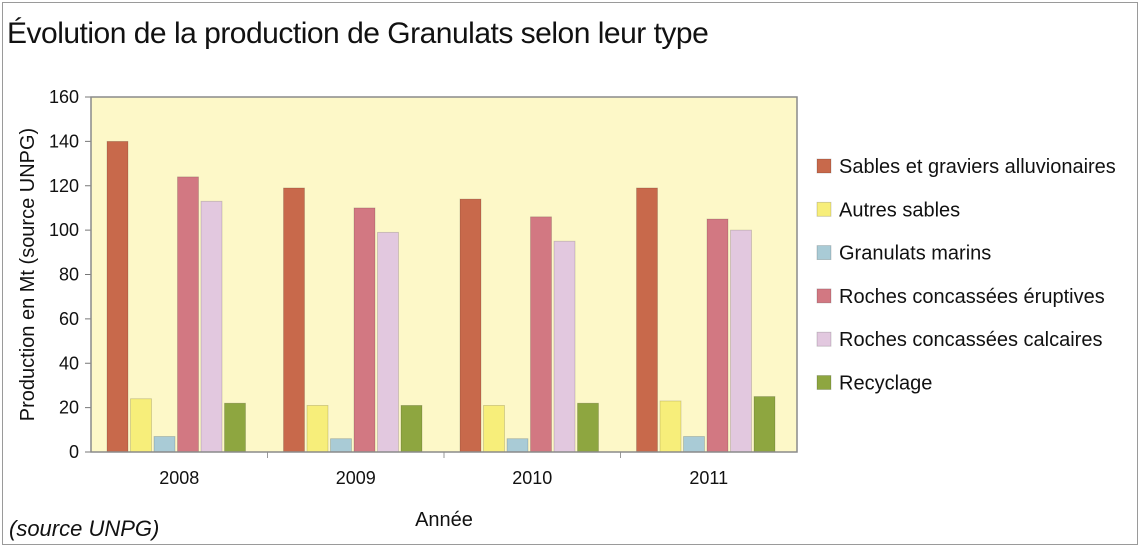  What do you see at coordinates (899, 210) in the screenshot?
I see `legend-label-2: Autres sables` at bounding box center [899, 210].